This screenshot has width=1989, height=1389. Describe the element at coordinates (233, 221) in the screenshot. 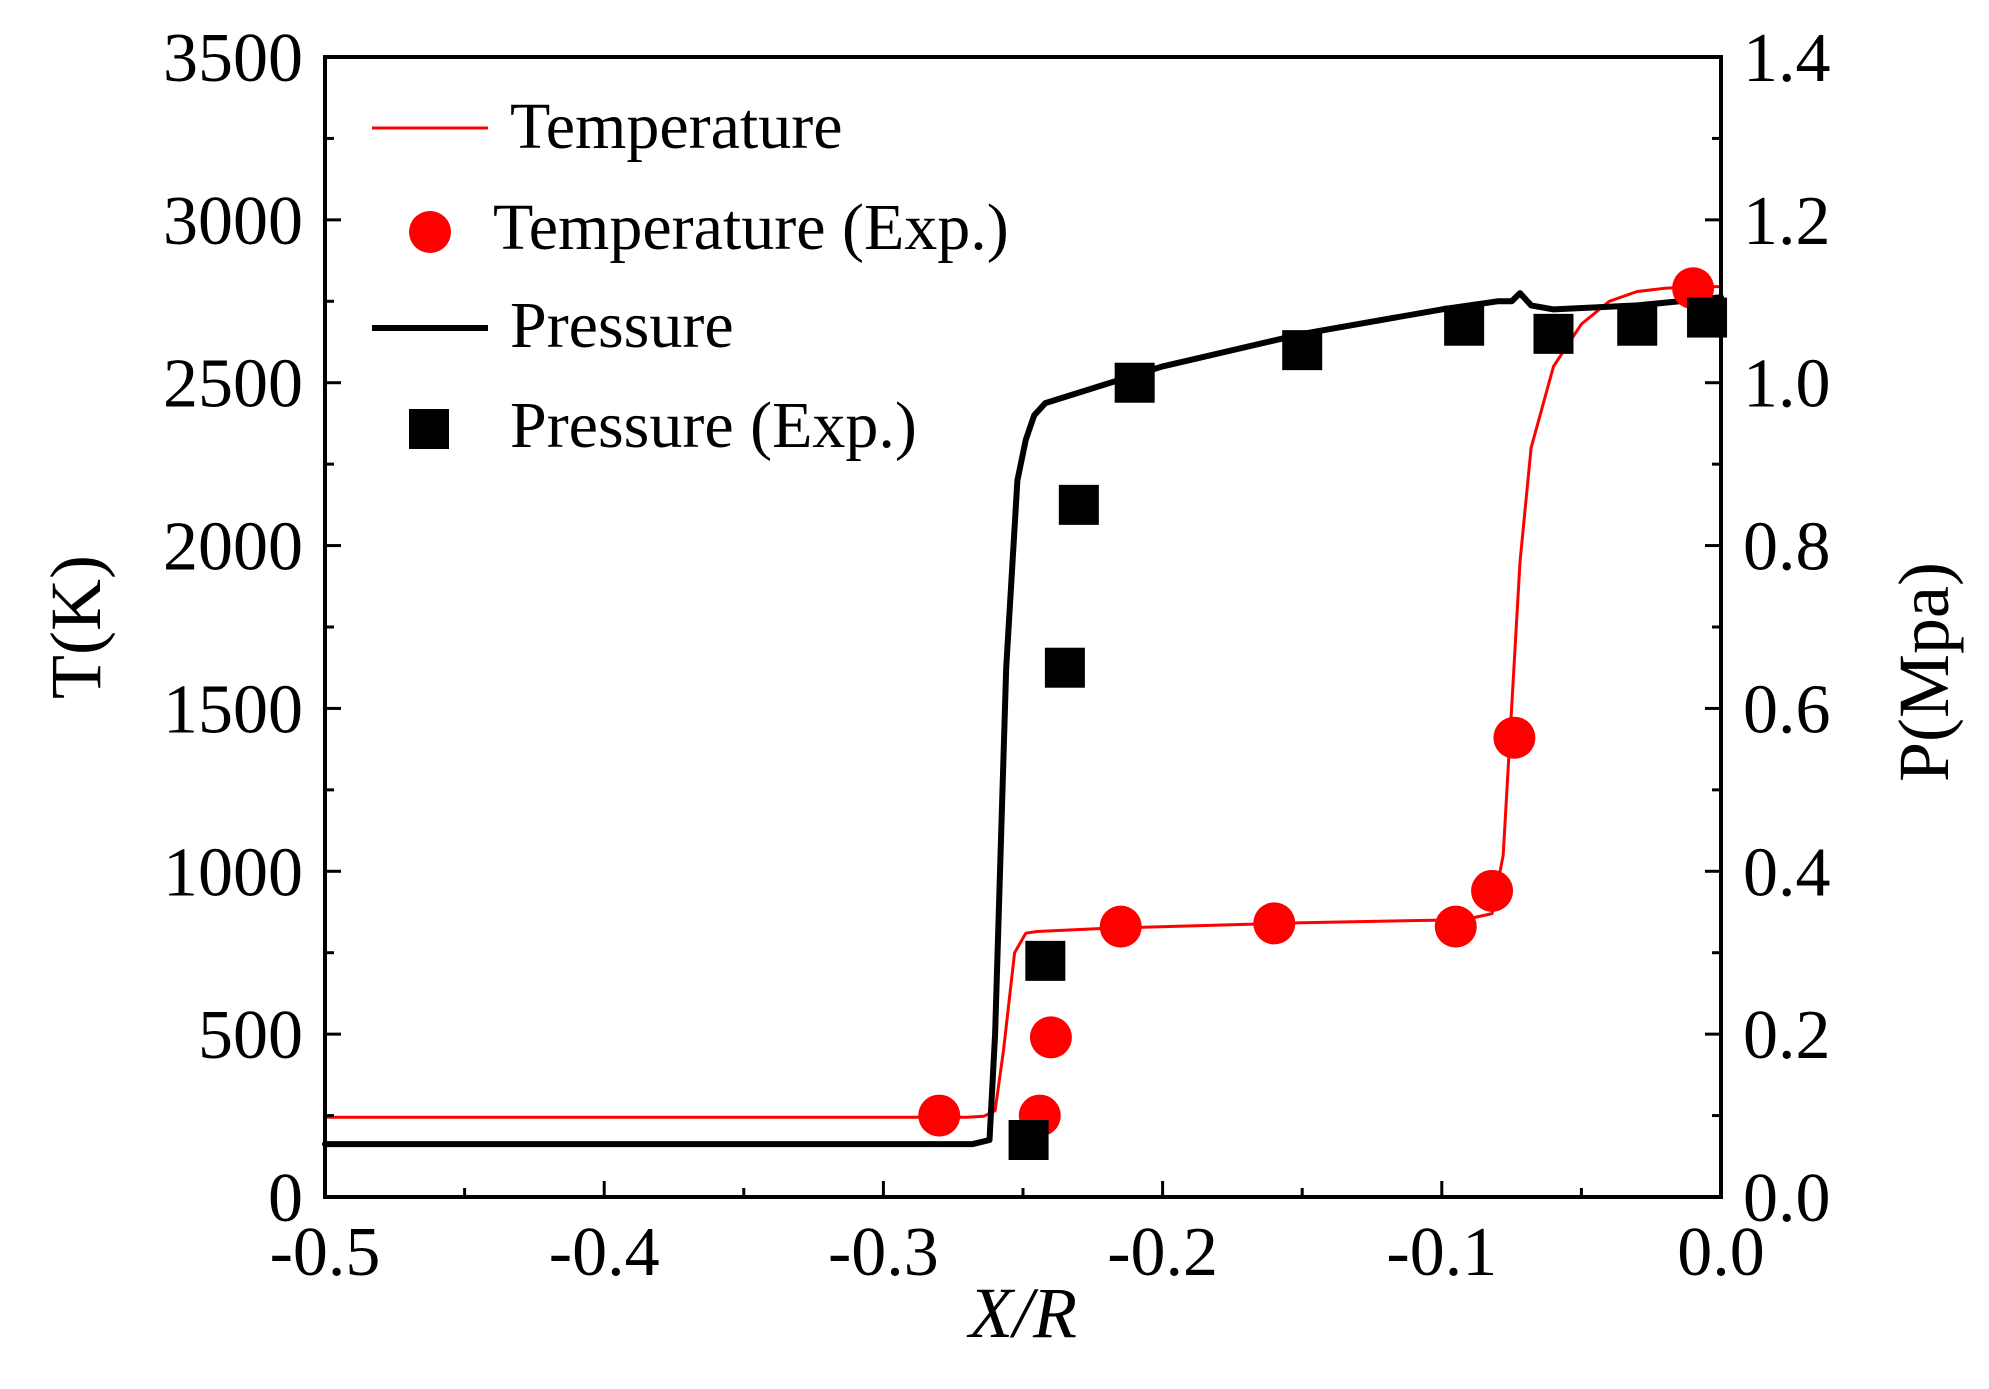

I see `y-left-tick-label: 3000` at that location.